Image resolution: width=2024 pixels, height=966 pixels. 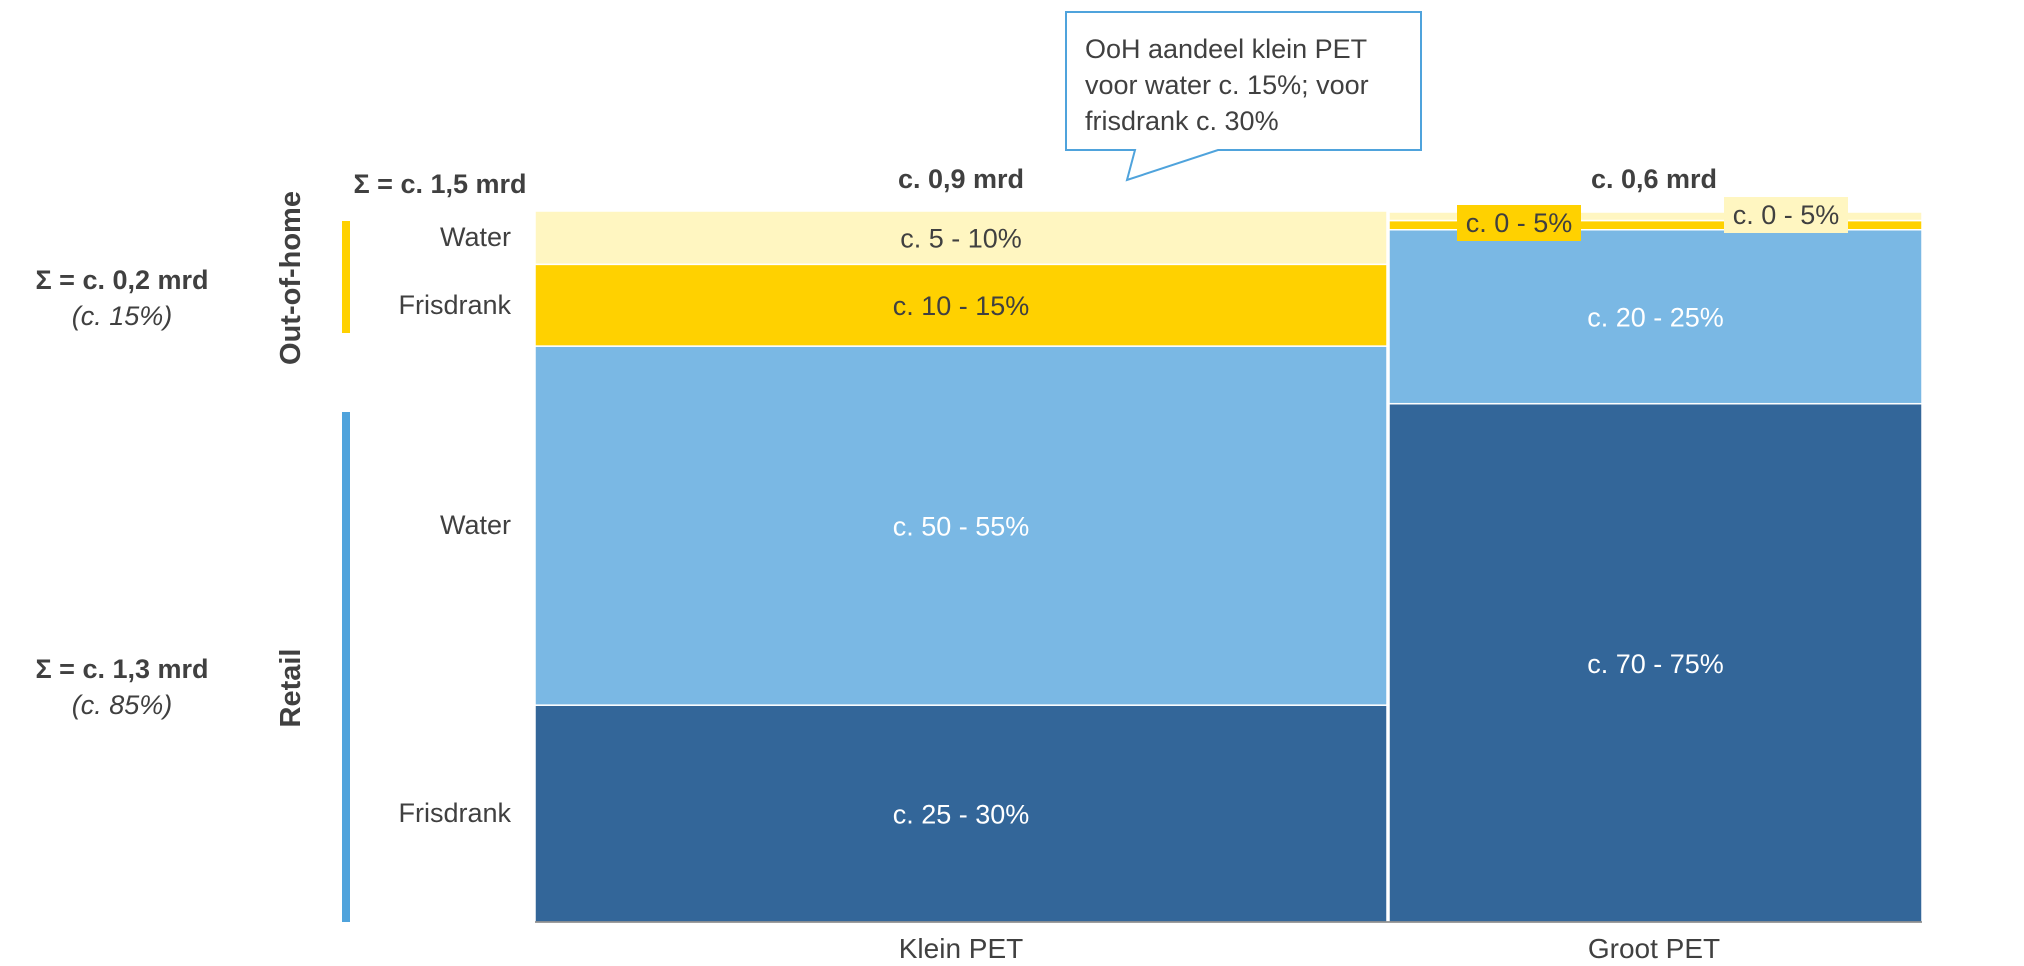 I want to click on group-bar-retail, so click(x=346, y=667).